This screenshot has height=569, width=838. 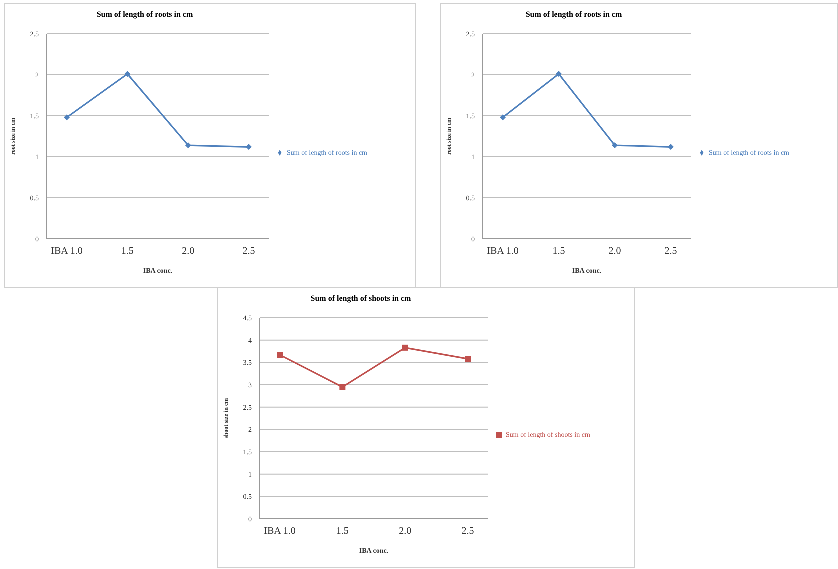 What do you see at coordinates (671, 252) in the screenshot?
I see `x-tick-label: 2.5` at bounding box center [671, 252].